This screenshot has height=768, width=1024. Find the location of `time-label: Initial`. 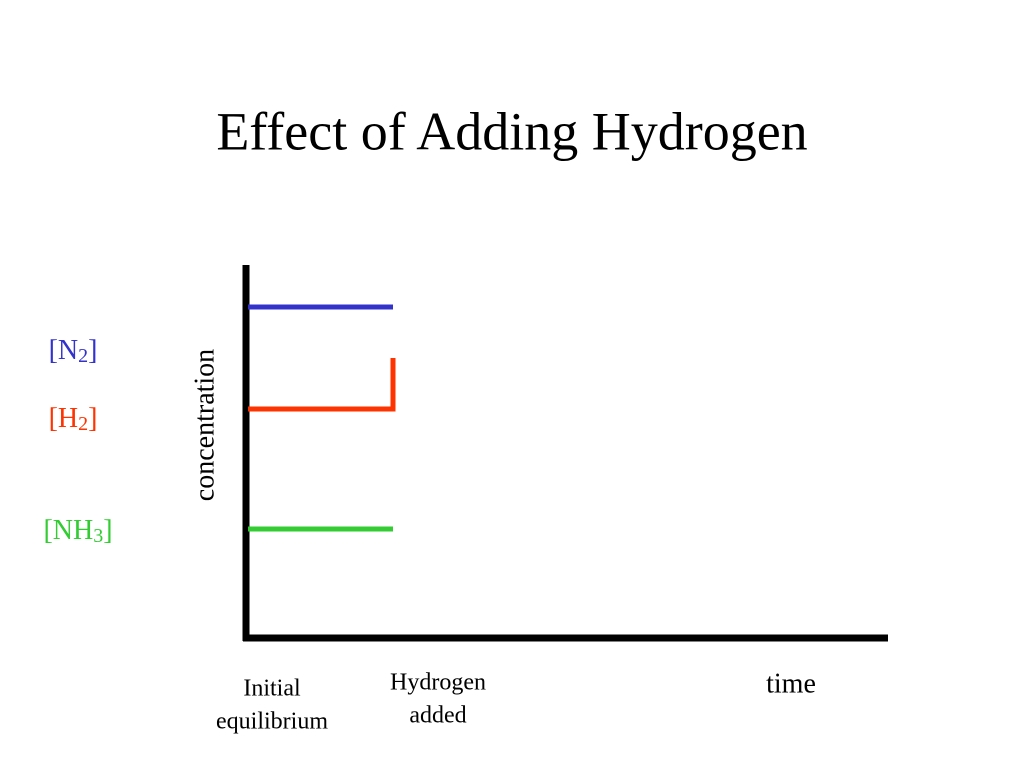

time-label: Initial is located at coordinates (272, 689).